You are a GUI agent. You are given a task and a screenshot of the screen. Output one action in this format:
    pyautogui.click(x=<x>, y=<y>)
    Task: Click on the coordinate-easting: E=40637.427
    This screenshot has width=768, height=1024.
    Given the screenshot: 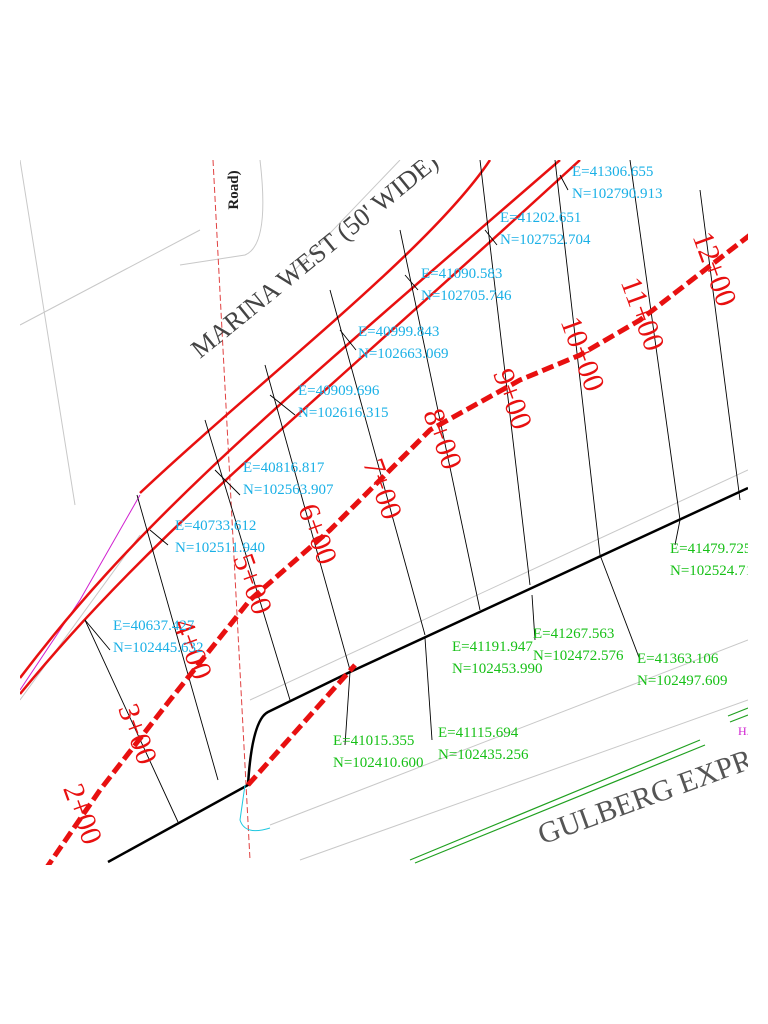 What is the action you would take?
    pyautogui.click(x=154, y=626)
    